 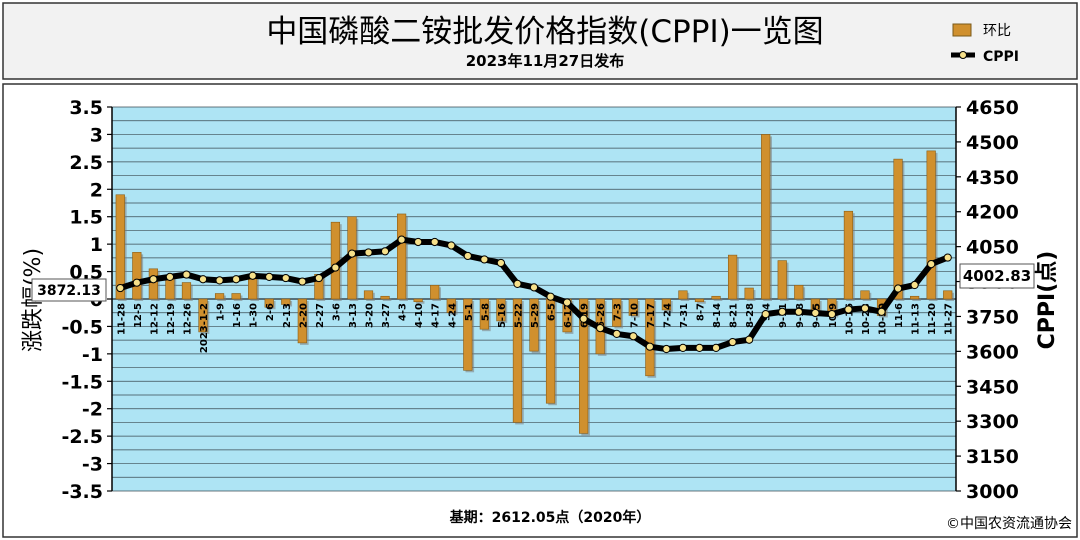 What do you see at coordinates (92, 355) in the screenshot?
I see `left-tick-label: -1` at bounding box center [92, 355].